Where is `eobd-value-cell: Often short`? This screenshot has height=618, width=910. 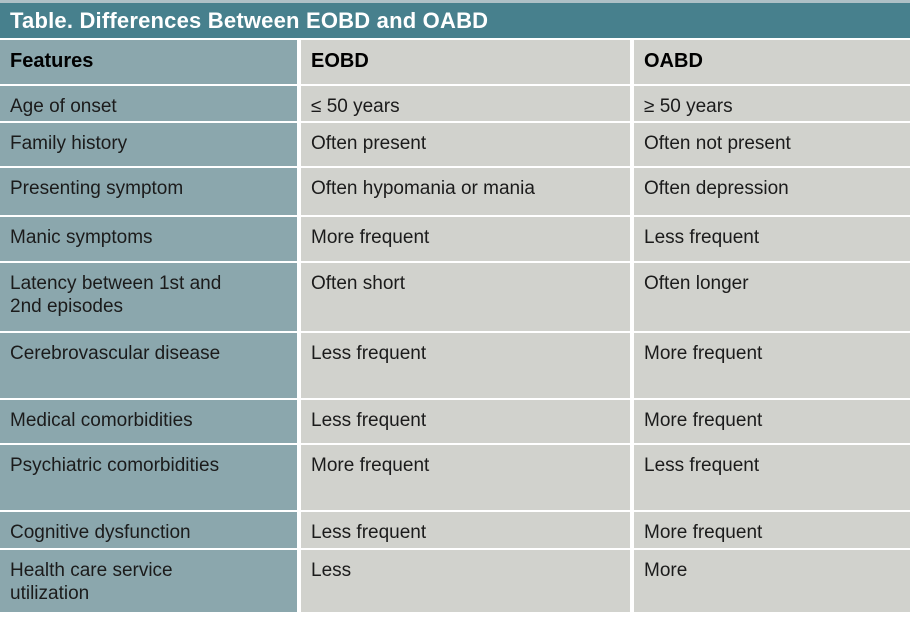 eobd-value-cell: Often short is located at coordinates (465, 297).